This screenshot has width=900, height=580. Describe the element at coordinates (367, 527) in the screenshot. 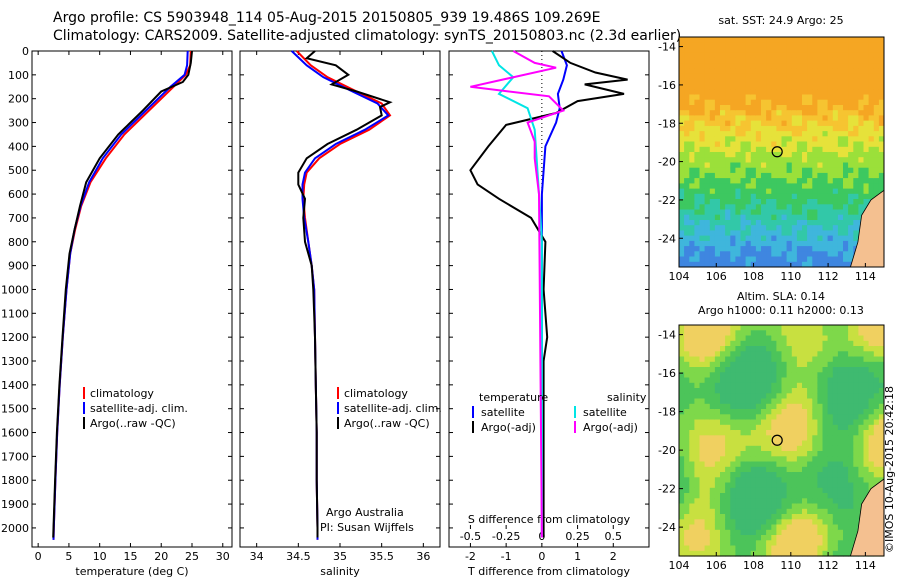

I see `annotation-text: PI: Susan Wijffels` at that location.